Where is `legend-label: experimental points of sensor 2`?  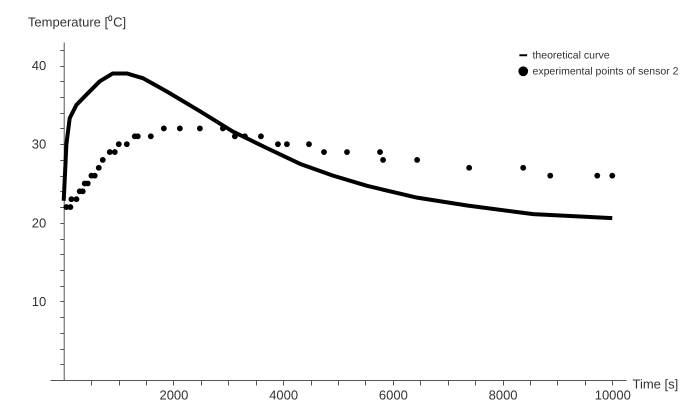 legend-label: experimental points of sensor 2 is located at coordinates (605, 71).